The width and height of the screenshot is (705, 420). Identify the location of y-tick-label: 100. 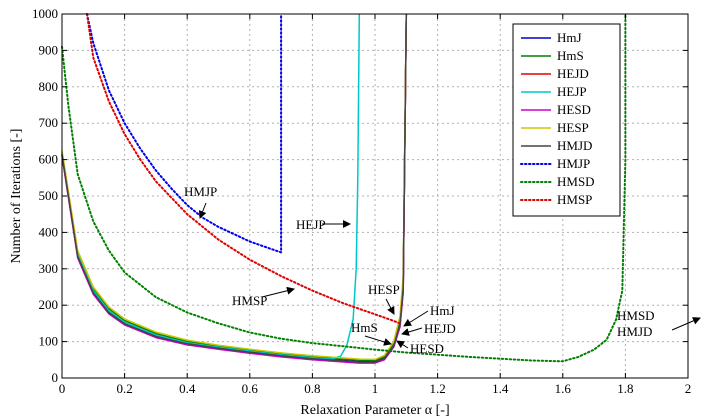
(49, 341).